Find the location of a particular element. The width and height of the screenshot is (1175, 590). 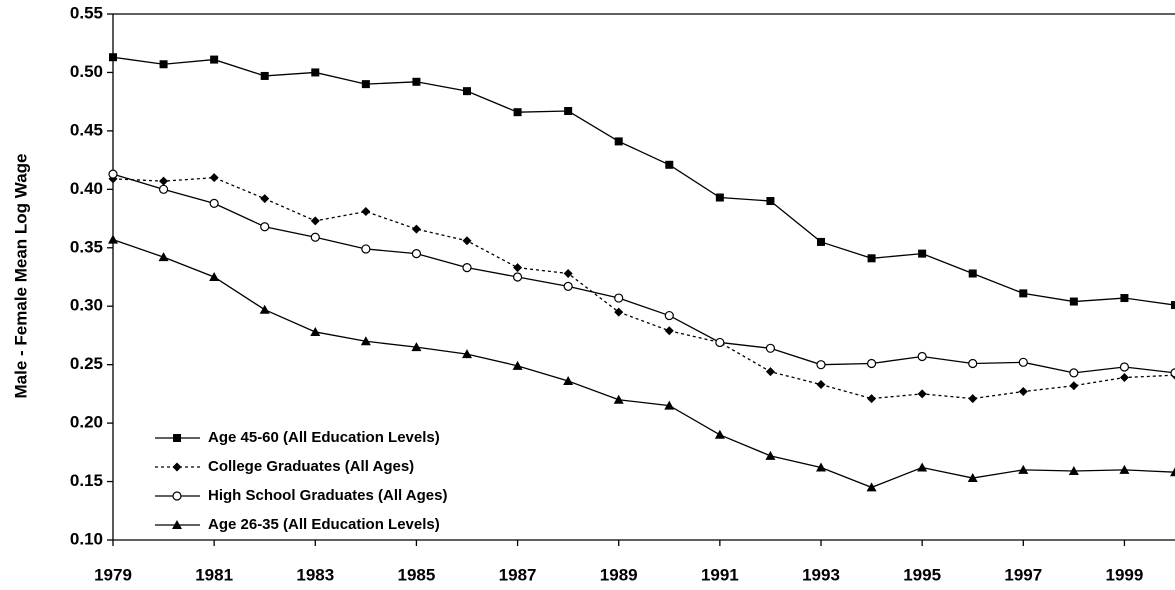

x-tick-label: 1987 is located at coordinates (518, 574).